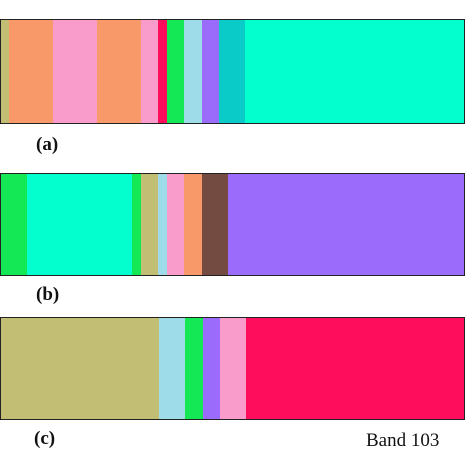 The height and width of the screenshot is (474, 474). Describe the element at coordinates (47, 144) in the screenshot. I see `panel-label-a: (a)` at that location.